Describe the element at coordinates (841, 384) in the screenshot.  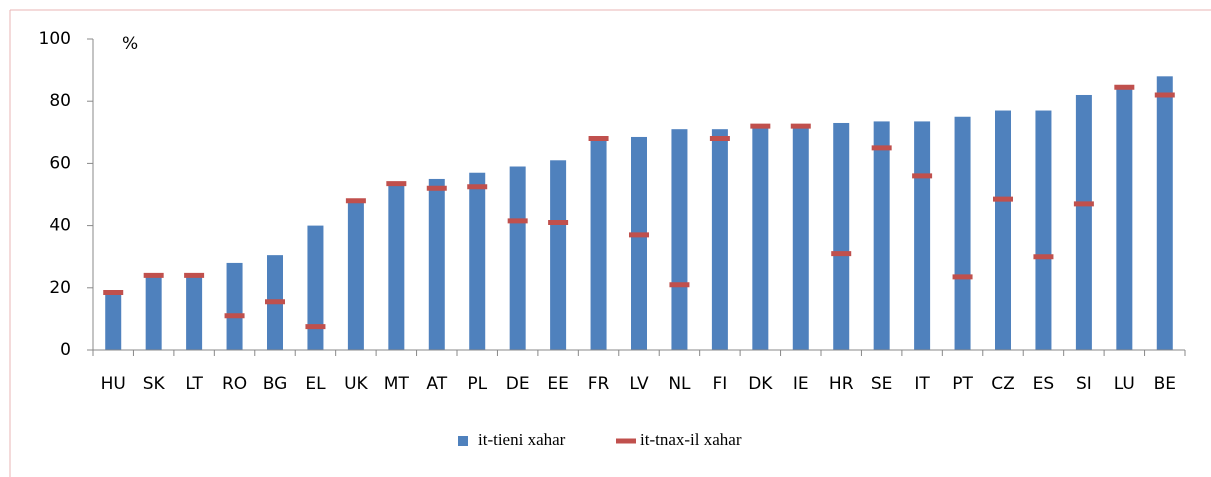
I see `x-tick-label: HR` at that location.